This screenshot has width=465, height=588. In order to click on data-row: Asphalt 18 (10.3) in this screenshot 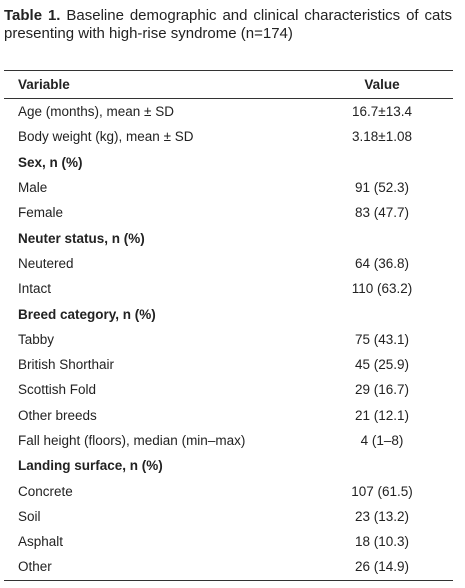, I will do `click(228, 541)`.